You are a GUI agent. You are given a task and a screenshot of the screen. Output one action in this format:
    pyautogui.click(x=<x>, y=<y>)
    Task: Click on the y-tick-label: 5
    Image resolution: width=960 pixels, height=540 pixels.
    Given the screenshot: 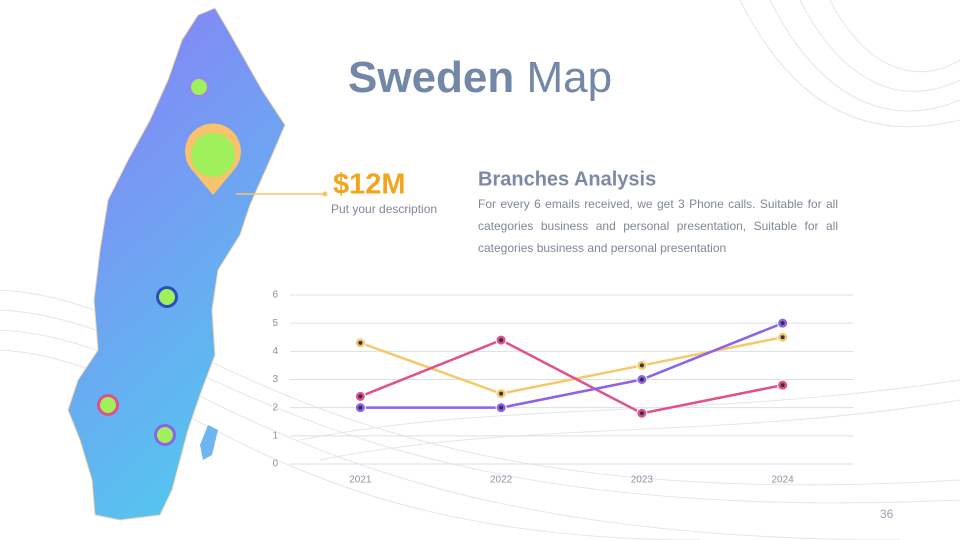 What is the action you would take?
    pyautogui.click(x=275, y=323)
    